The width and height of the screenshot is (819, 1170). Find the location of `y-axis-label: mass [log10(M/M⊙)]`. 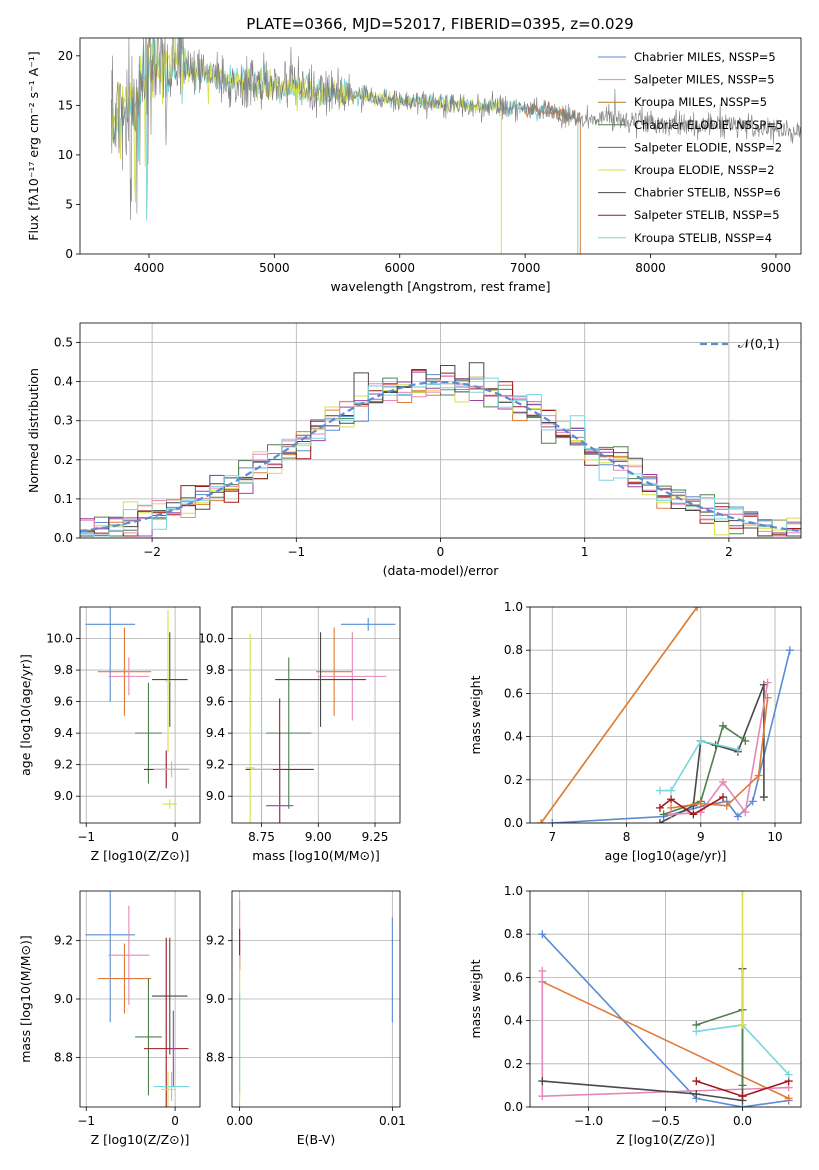

y-axis-label: mass [log10(M/M⊙)] is located at coordinates (25, 999).